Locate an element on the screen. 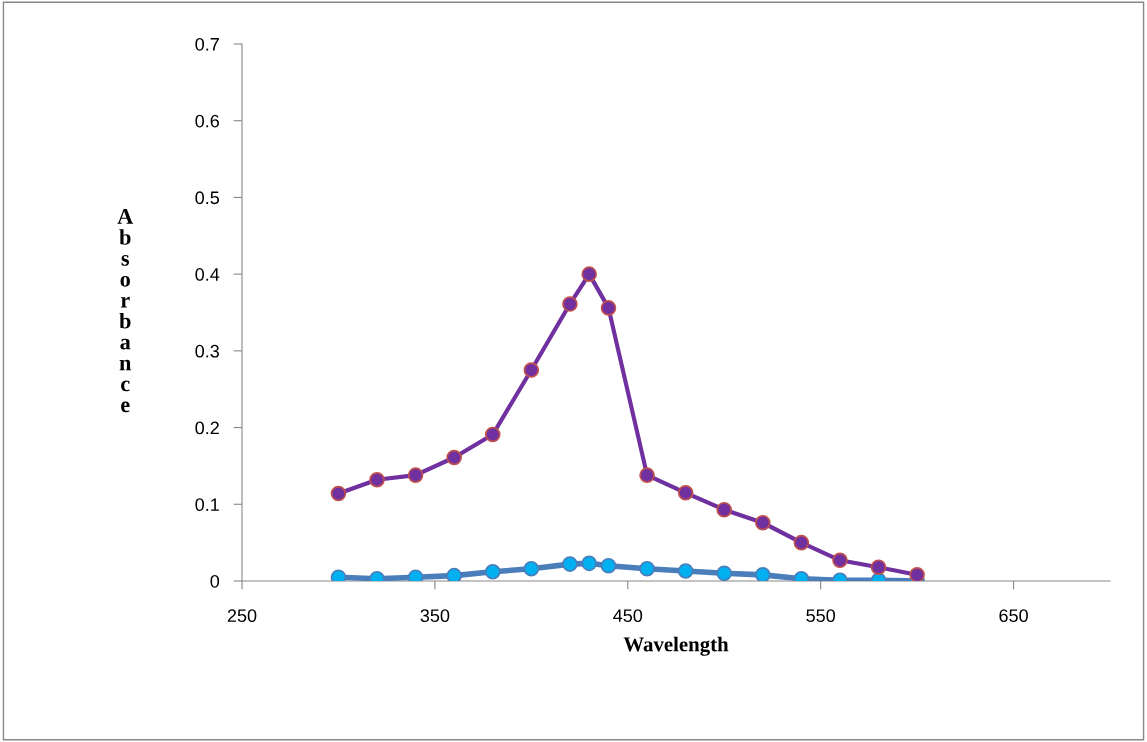 This screenshot has width=1147, height=742. x-tick-label: 350 is located at coordinates (435, 616).